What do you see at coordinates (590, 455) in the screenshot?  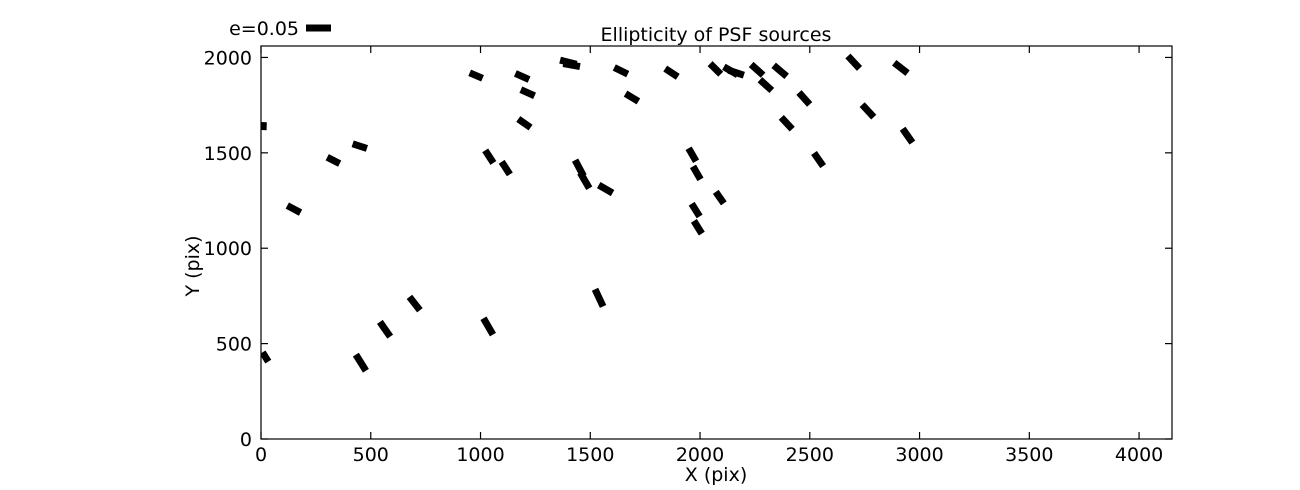 I see `x-tick-label: 1500` at bounding box center [590, 455].